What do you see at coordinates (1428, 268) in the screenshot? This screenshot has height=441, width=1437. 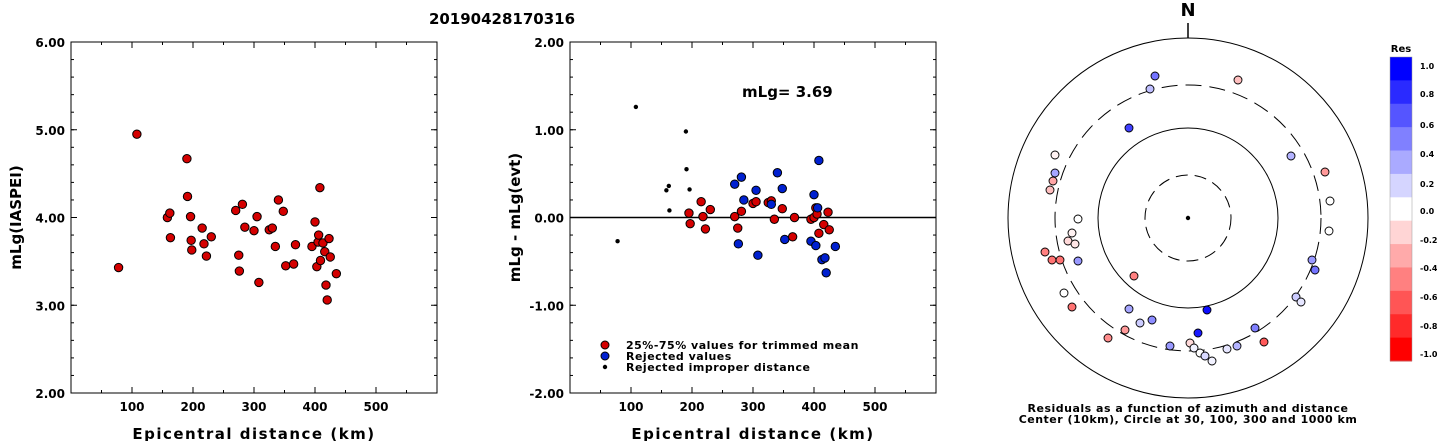 I see `colorbar-tick-label: -0.4` at bounding box center [1428, 268].